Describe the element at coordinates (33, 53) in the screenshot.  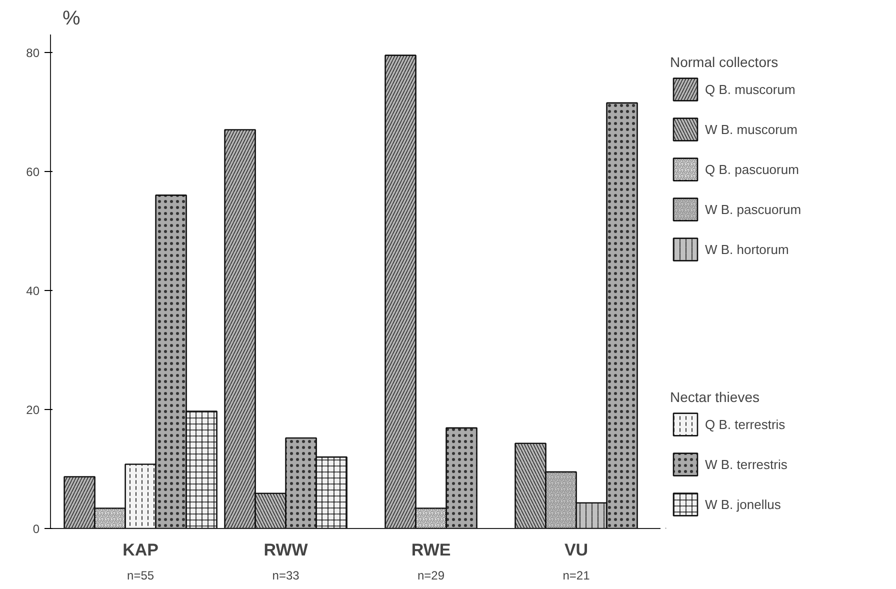
I see `y-tick-label: 80` at that location.